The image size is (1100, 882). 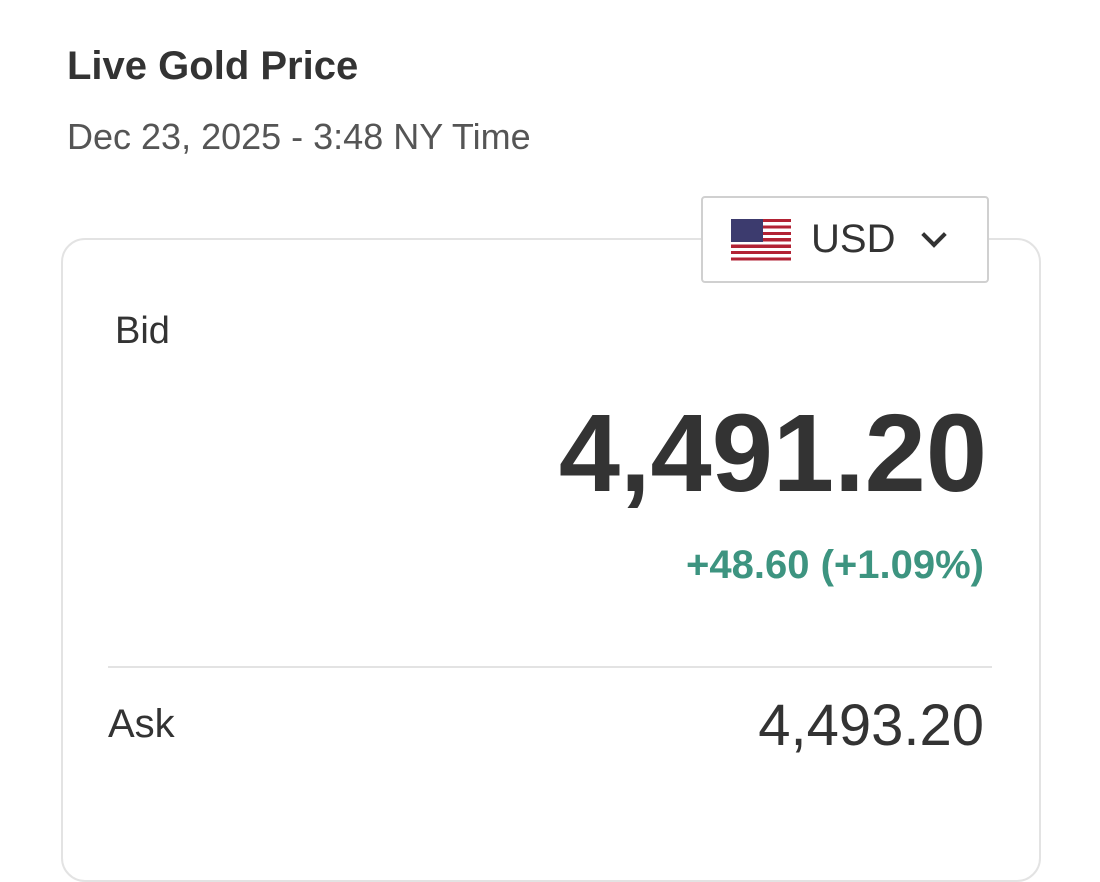 What do you see at coordinates (835, 565) in the screenshot?
I see `price-change: +48.60 (+1.09%)` at bounding box center [835, 565].